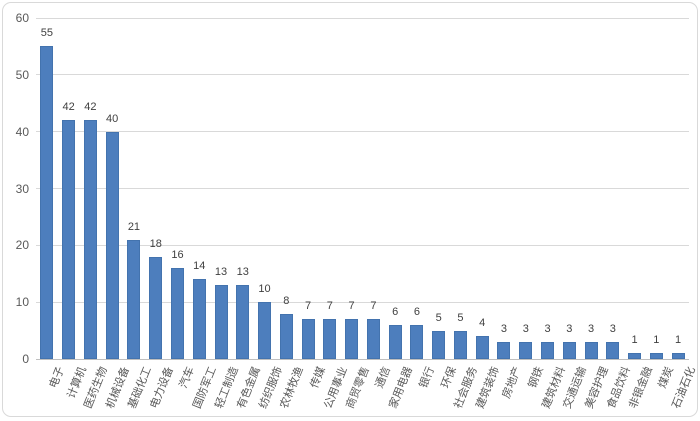  Describe the element at coordinates (427, 378) in the screenshot. I see `x-category-label: 银行` at that location.